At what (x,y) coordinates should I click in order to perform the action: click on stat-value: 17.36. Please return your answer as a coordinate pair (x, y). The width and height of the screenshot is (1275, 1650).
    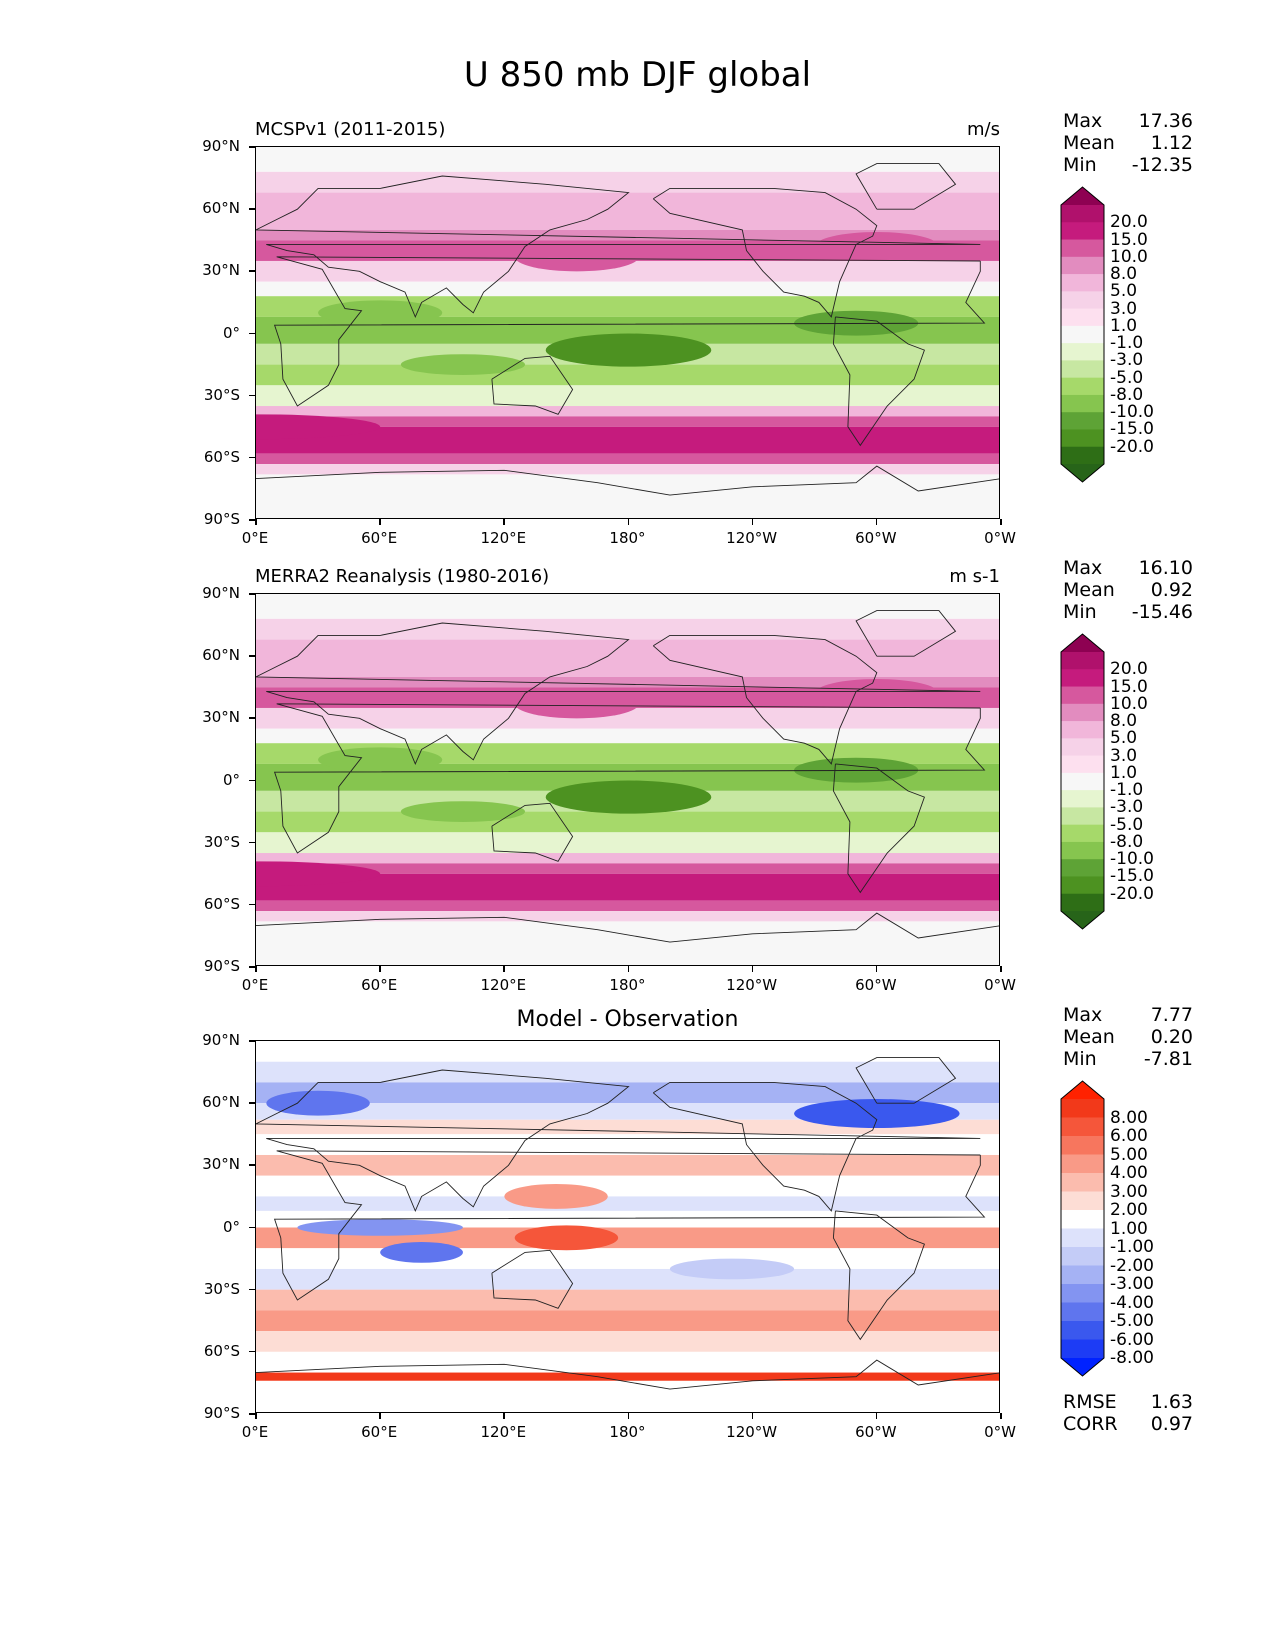
    Looking at the image, I should click on (1165, 121).